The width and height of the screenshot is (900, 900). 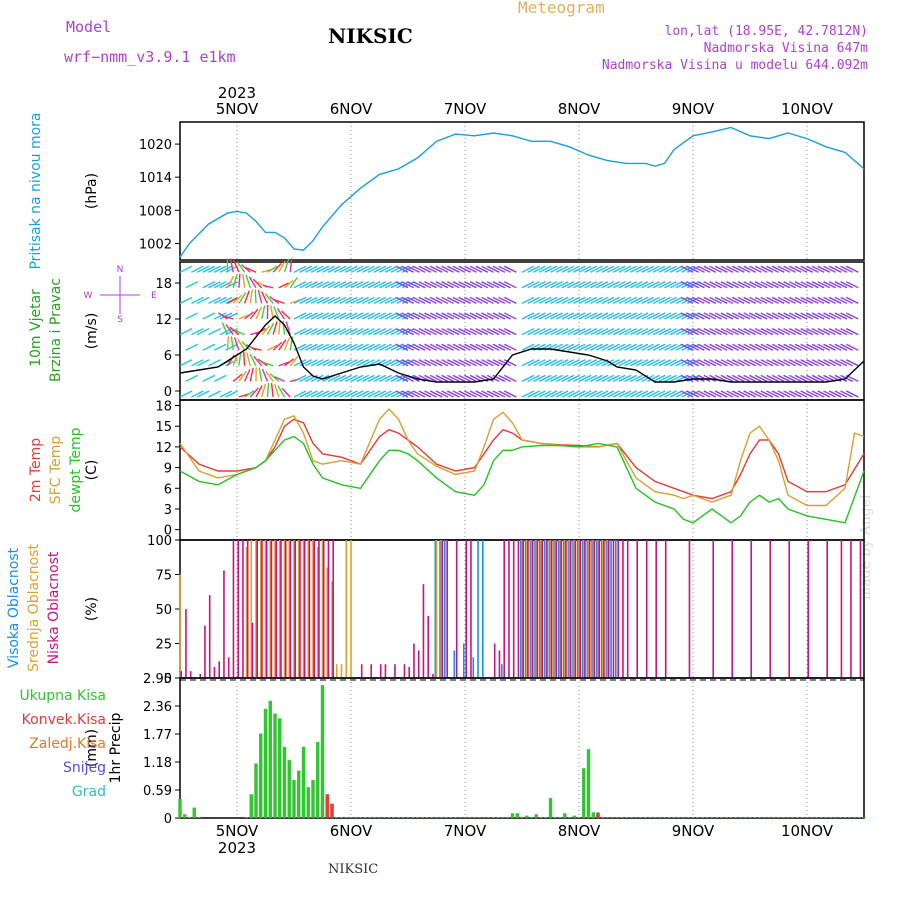 What do you see at coordinates (734, 65) in the screenshot?
I see `model-elevation-label: Nadmorska Visina u modelu 644.092m` at bounding box center [734, 65].